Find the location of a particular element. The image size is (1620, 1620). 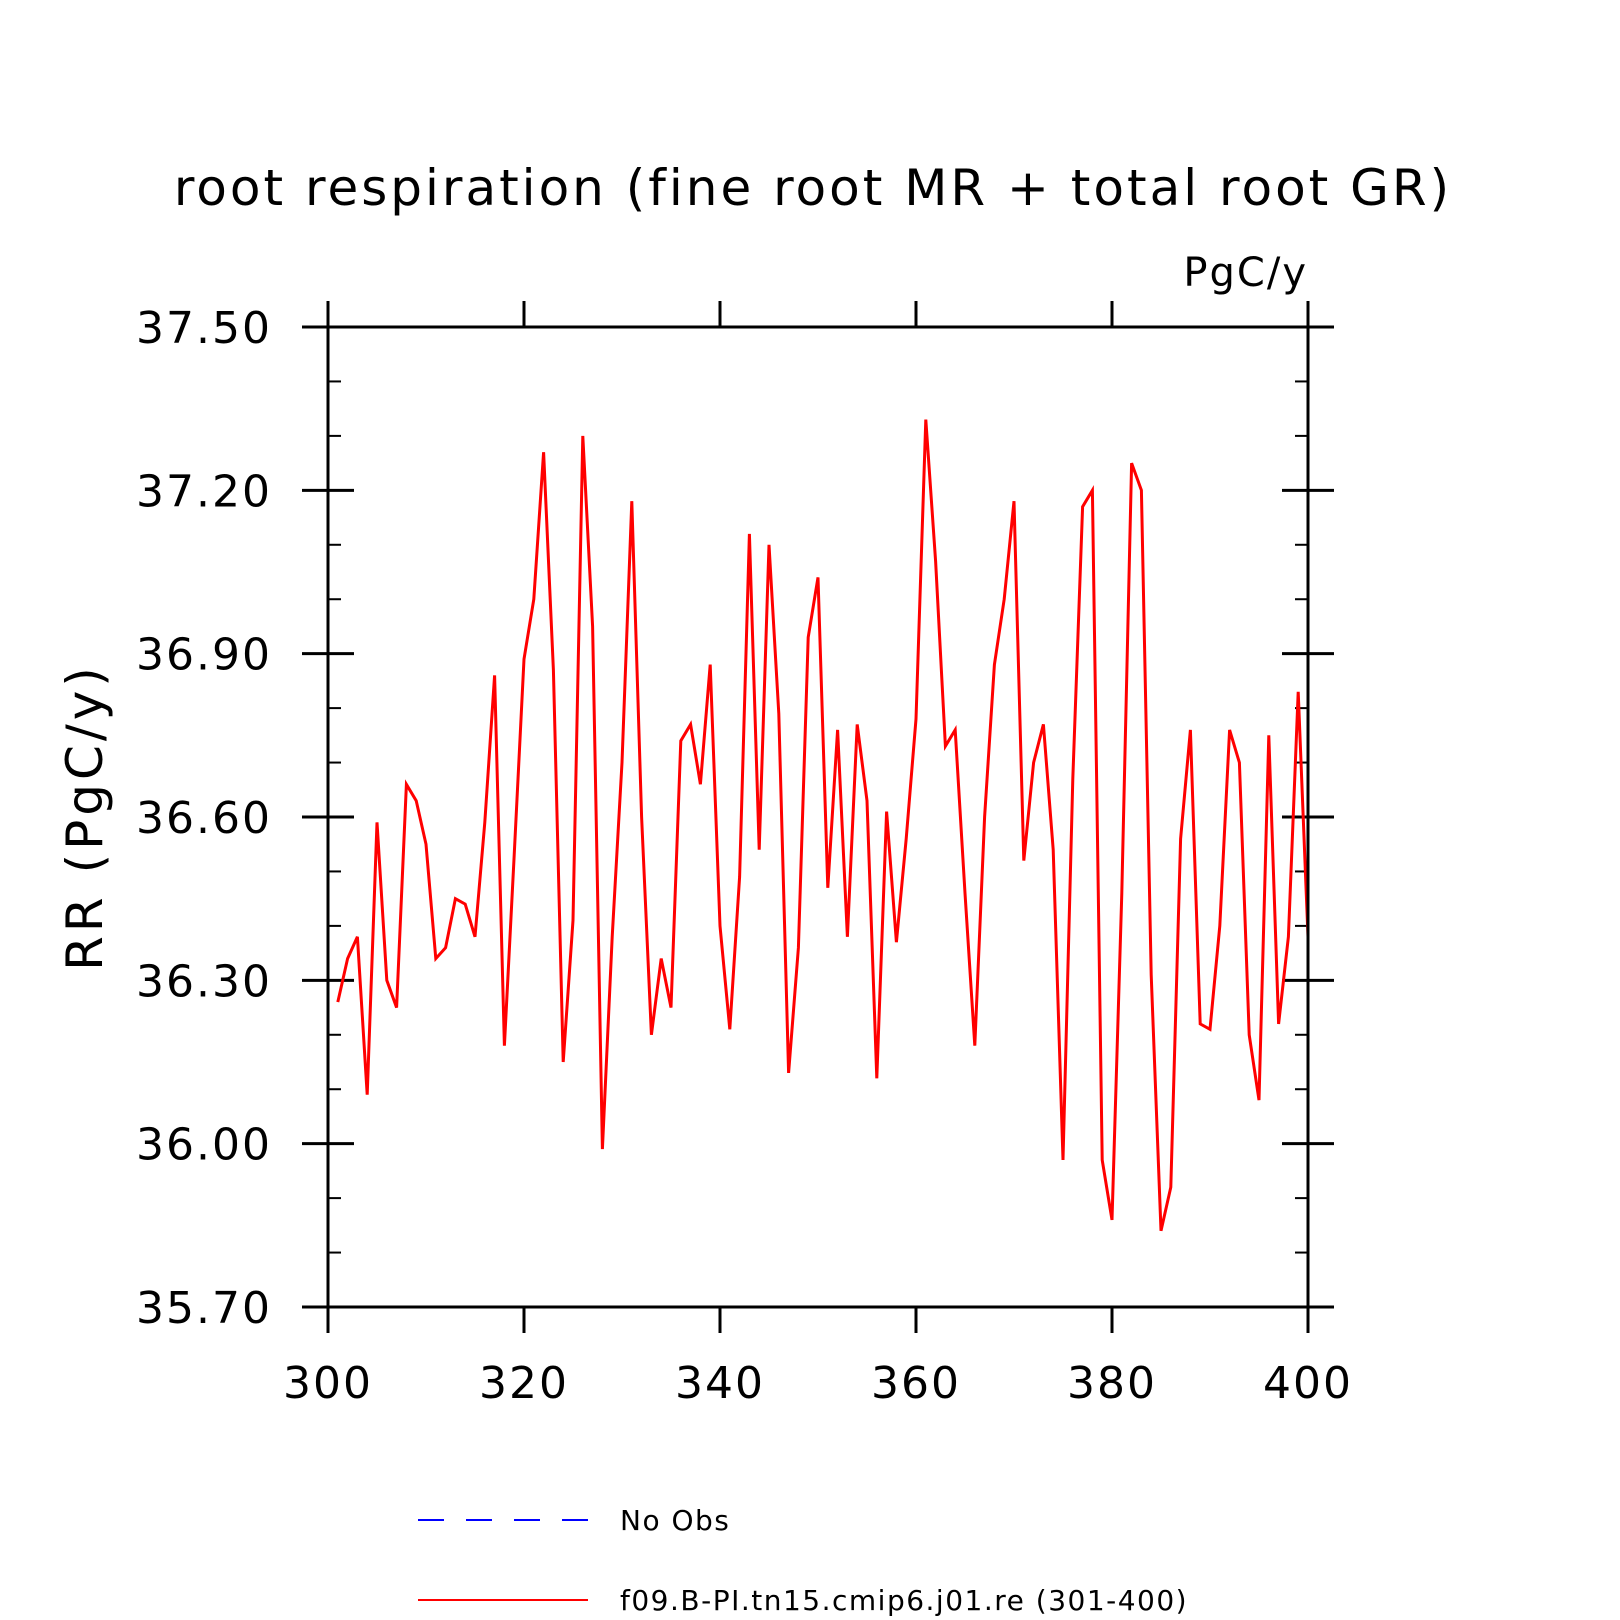

y-tick-label: 35.70 is located at coordinates (204, 1308).